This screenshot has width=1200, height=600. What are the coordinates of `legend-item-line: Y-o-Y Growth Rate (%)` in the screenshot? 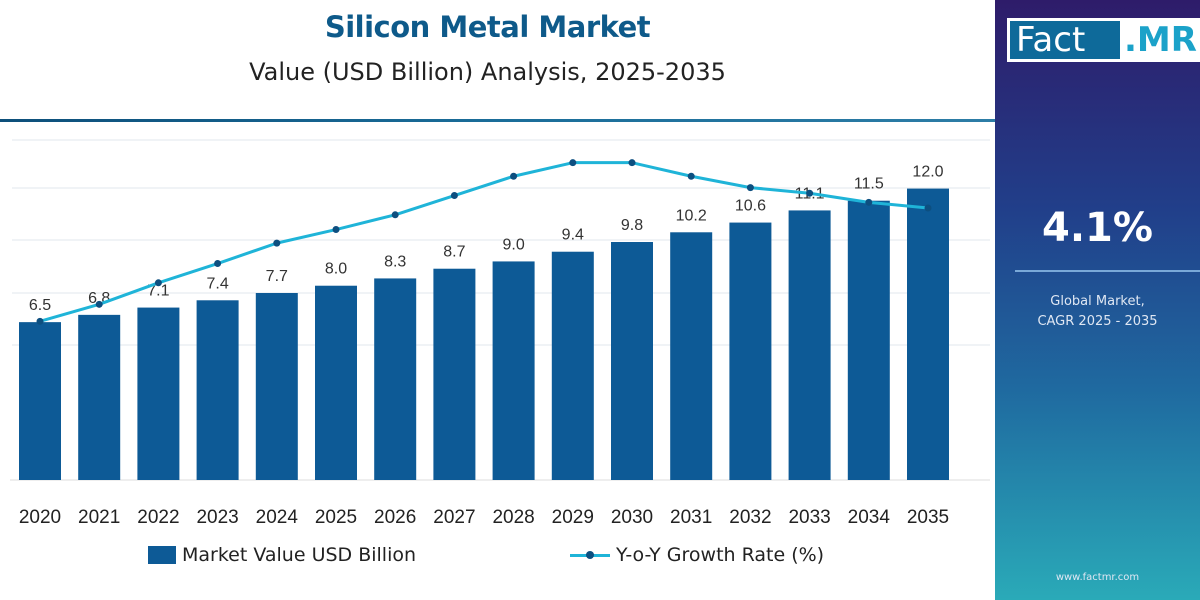 It's located at (697, 555).